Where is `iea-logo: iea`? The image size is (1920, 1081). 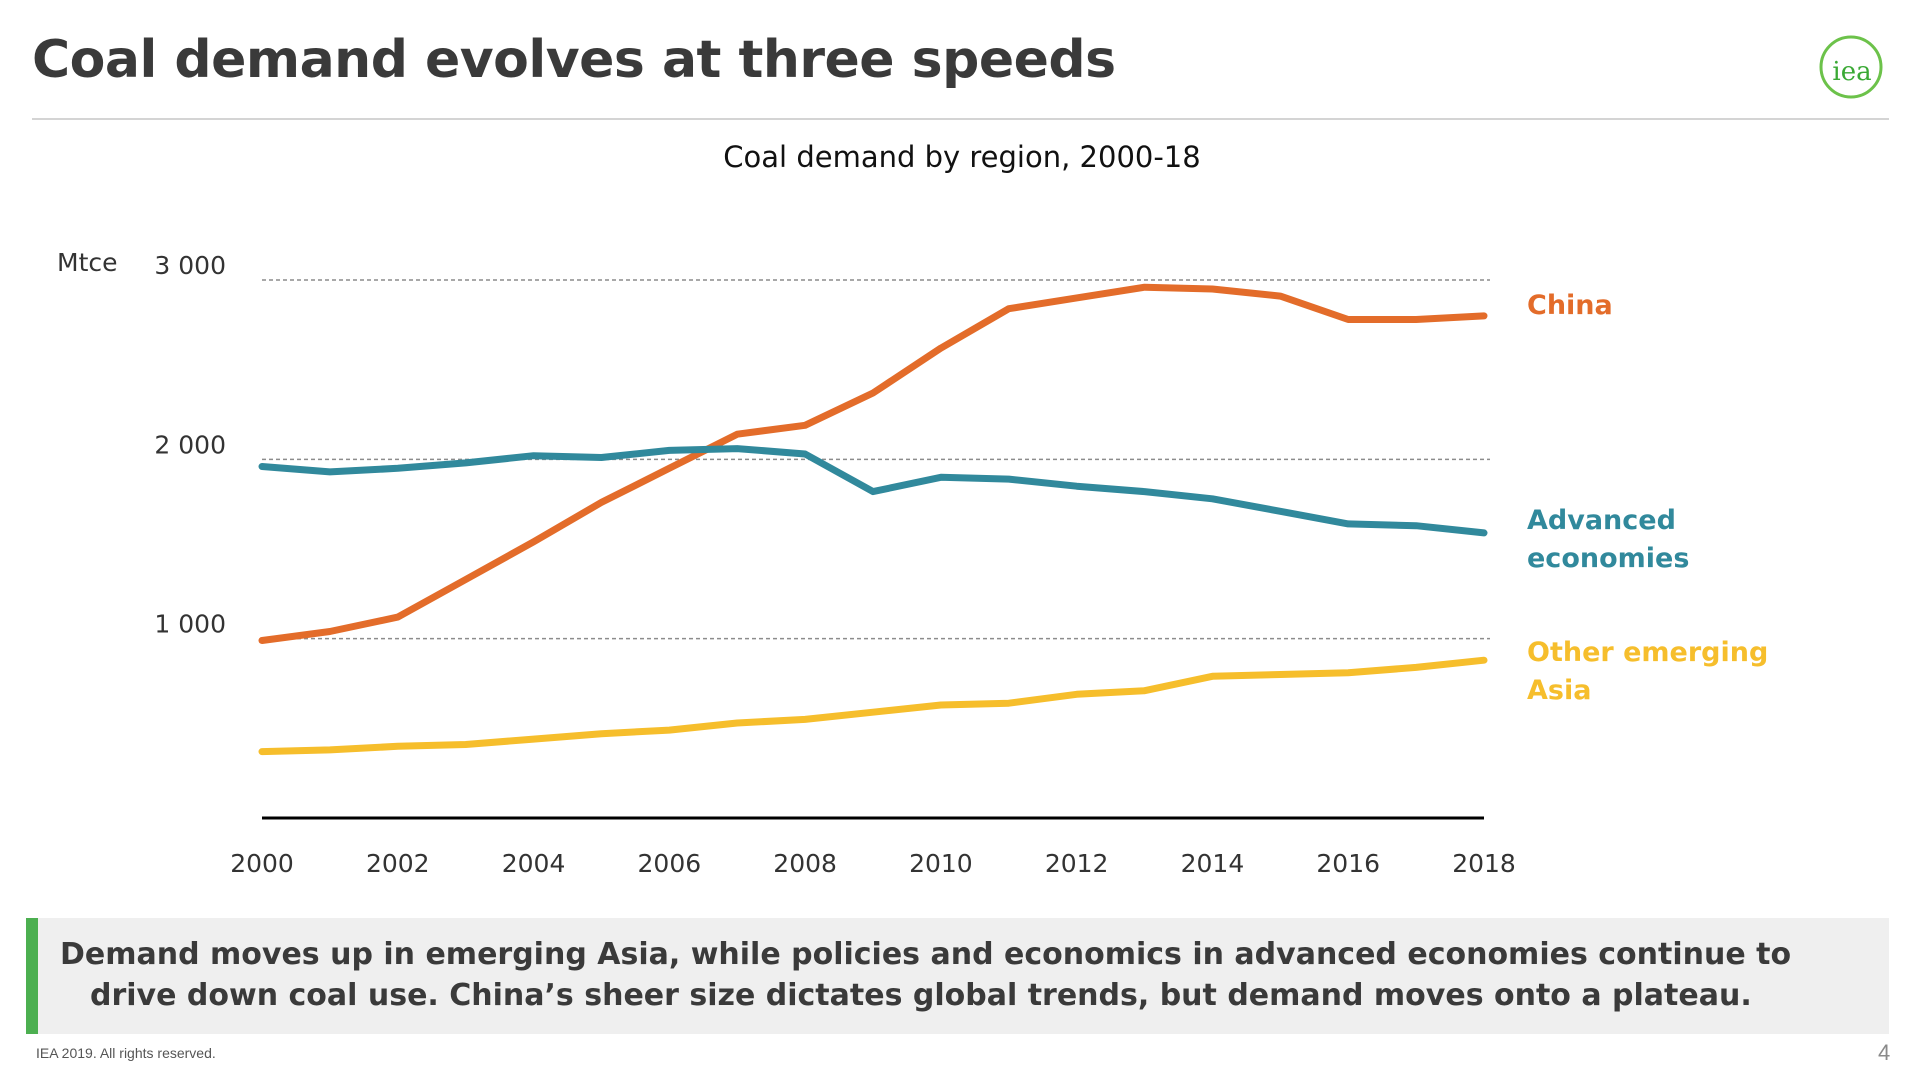 iea-logo: iea is located at coordinates (1851, 67).